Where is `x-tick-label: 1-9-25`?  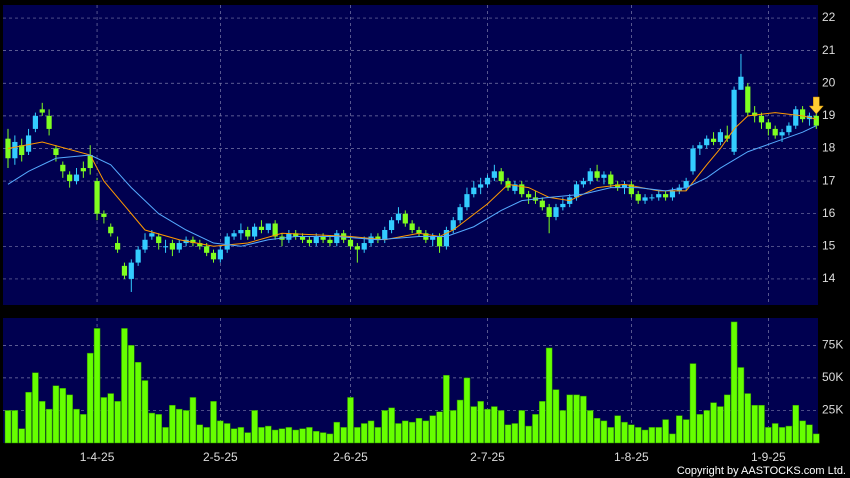 x-tick-label: 1-9-25 is located at coordinates (768, 457).